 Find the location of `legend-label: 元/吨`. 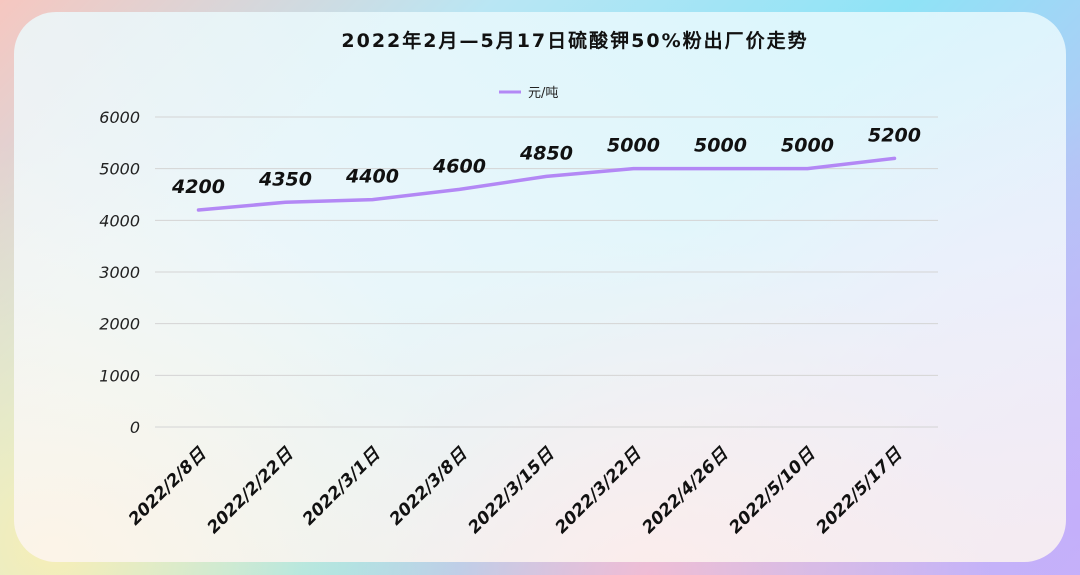

legend-label: 元/吨 is located at coordinates (543, 93).